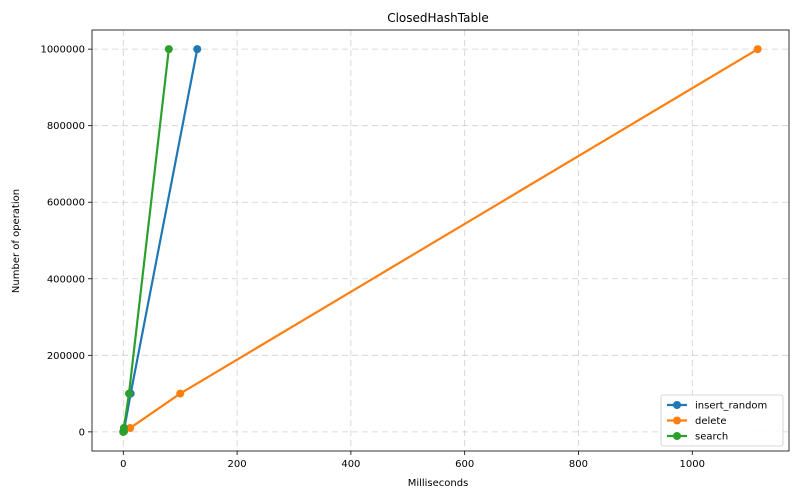  What do you see at coordinates (62, 50) in the screenshot?
I see `y-tick-label: 1000000` at bounding box center [62, 50].